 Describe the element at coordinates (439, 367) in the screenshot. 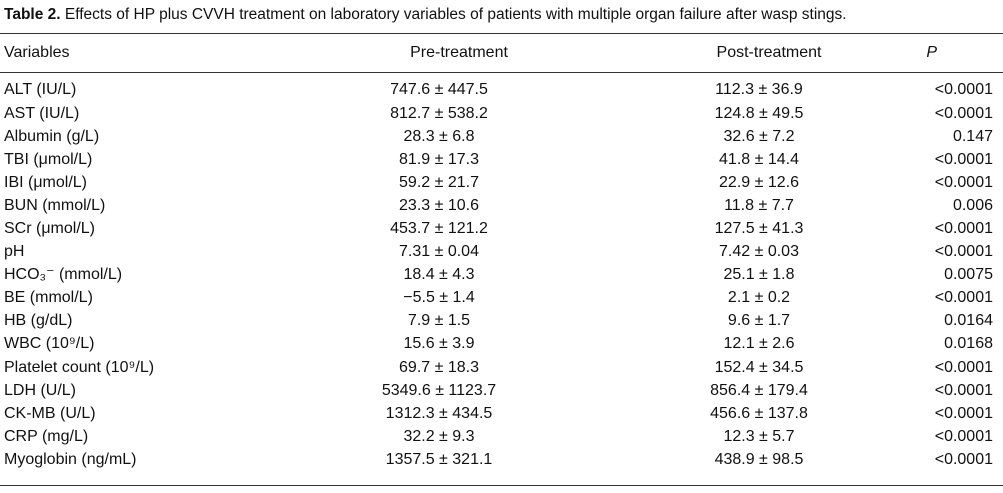

I see `cell-pre-treatment: 69.7 ± 18.3` at that location.